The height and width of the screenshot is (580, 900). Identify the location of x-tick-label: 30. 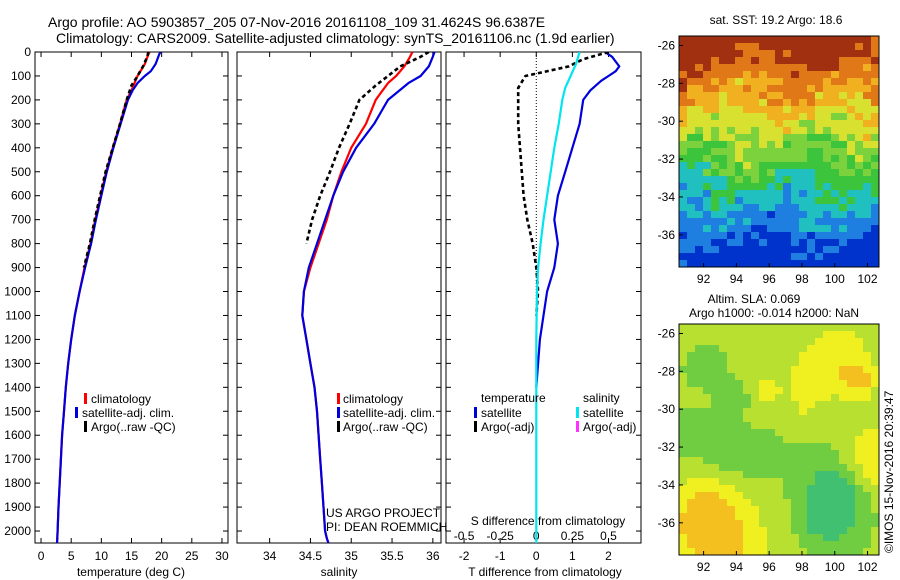
(222, 556).